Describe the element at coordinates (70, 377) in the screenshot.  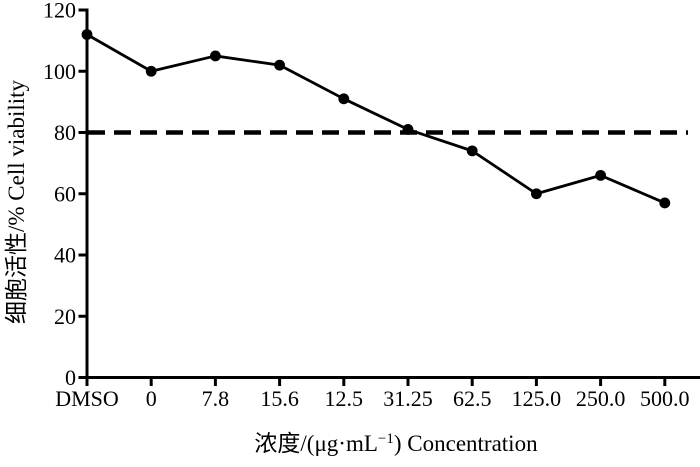
I see `y-tick-label: 0` at that location.